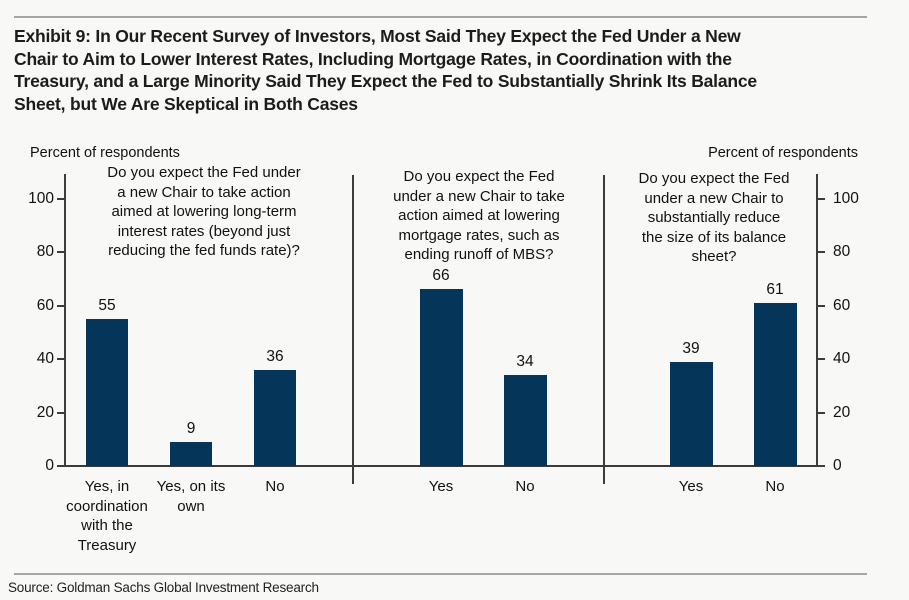 The width and height of the screenshot is (909, 600). I want to click on right-axis-tick-label: 80, so click(842, 251).